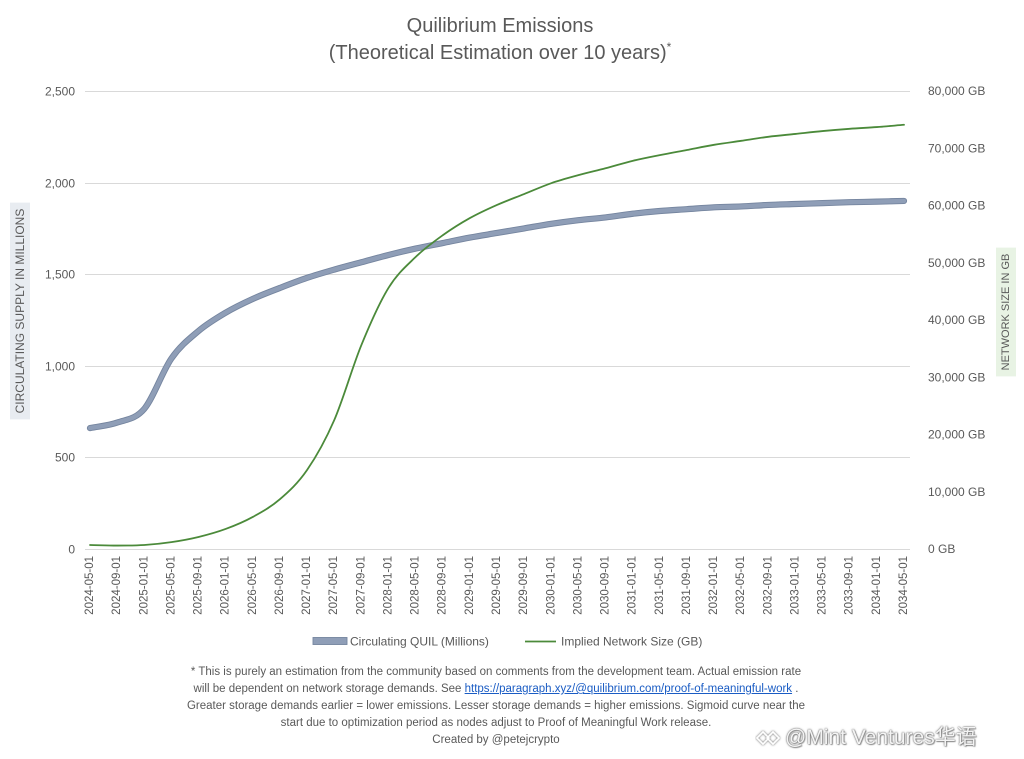 The image size is (1024, 759). Describe the element at coordinates (551, 585) in the screenshot. I see `x-tick-label: 2030-01-01` at that location.